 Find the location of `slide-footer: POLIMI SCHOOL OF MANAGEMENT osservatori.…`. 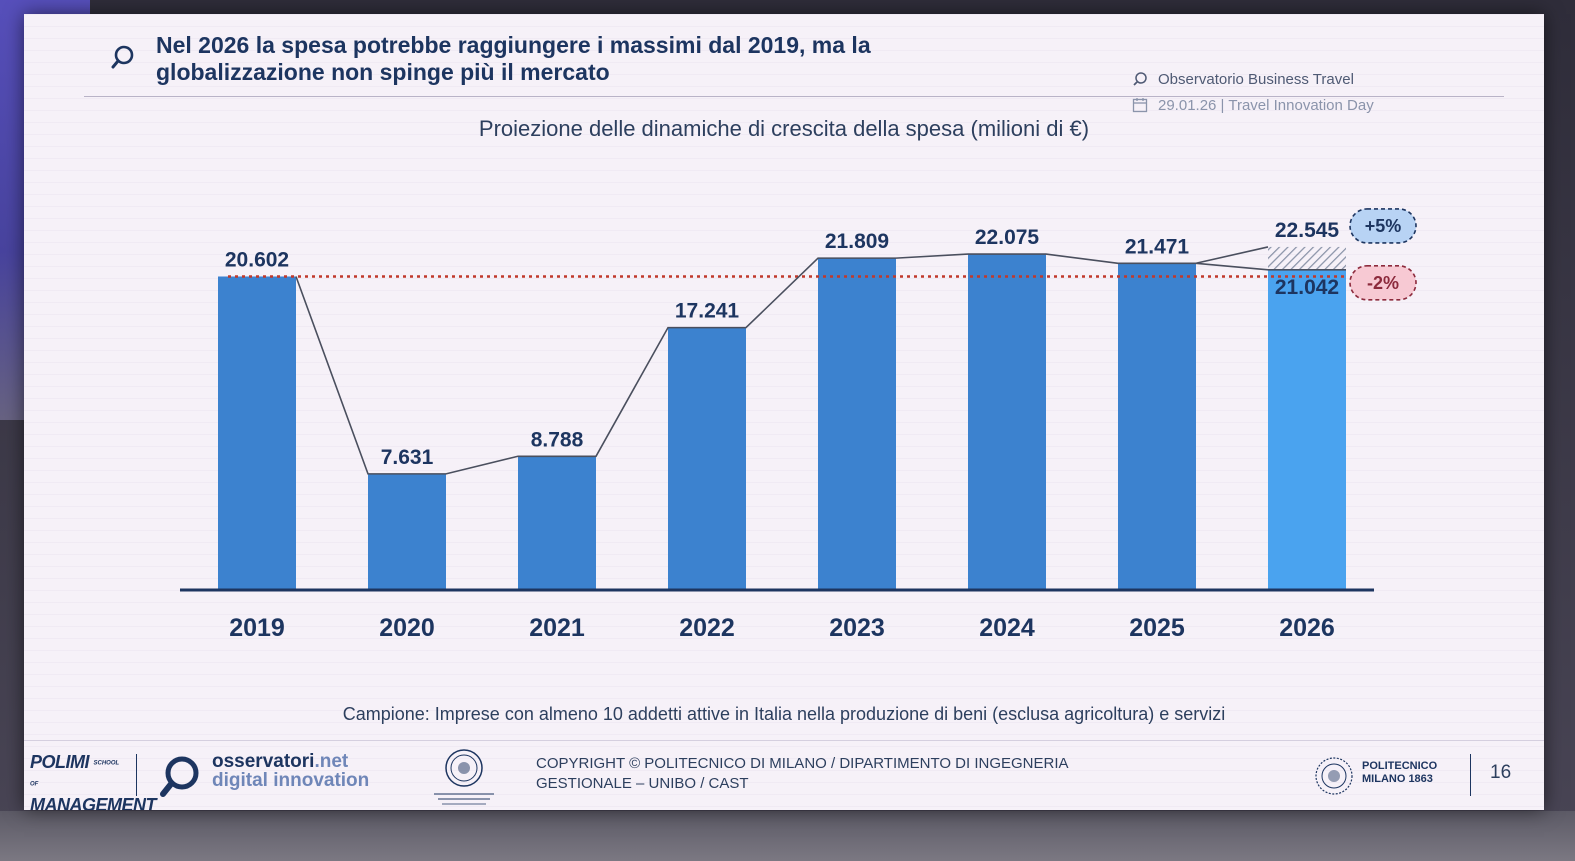

slide-footer: POLIMI SCHOOL OF MANAGEMENT osservatori.… is located at coordinates (784, 777).